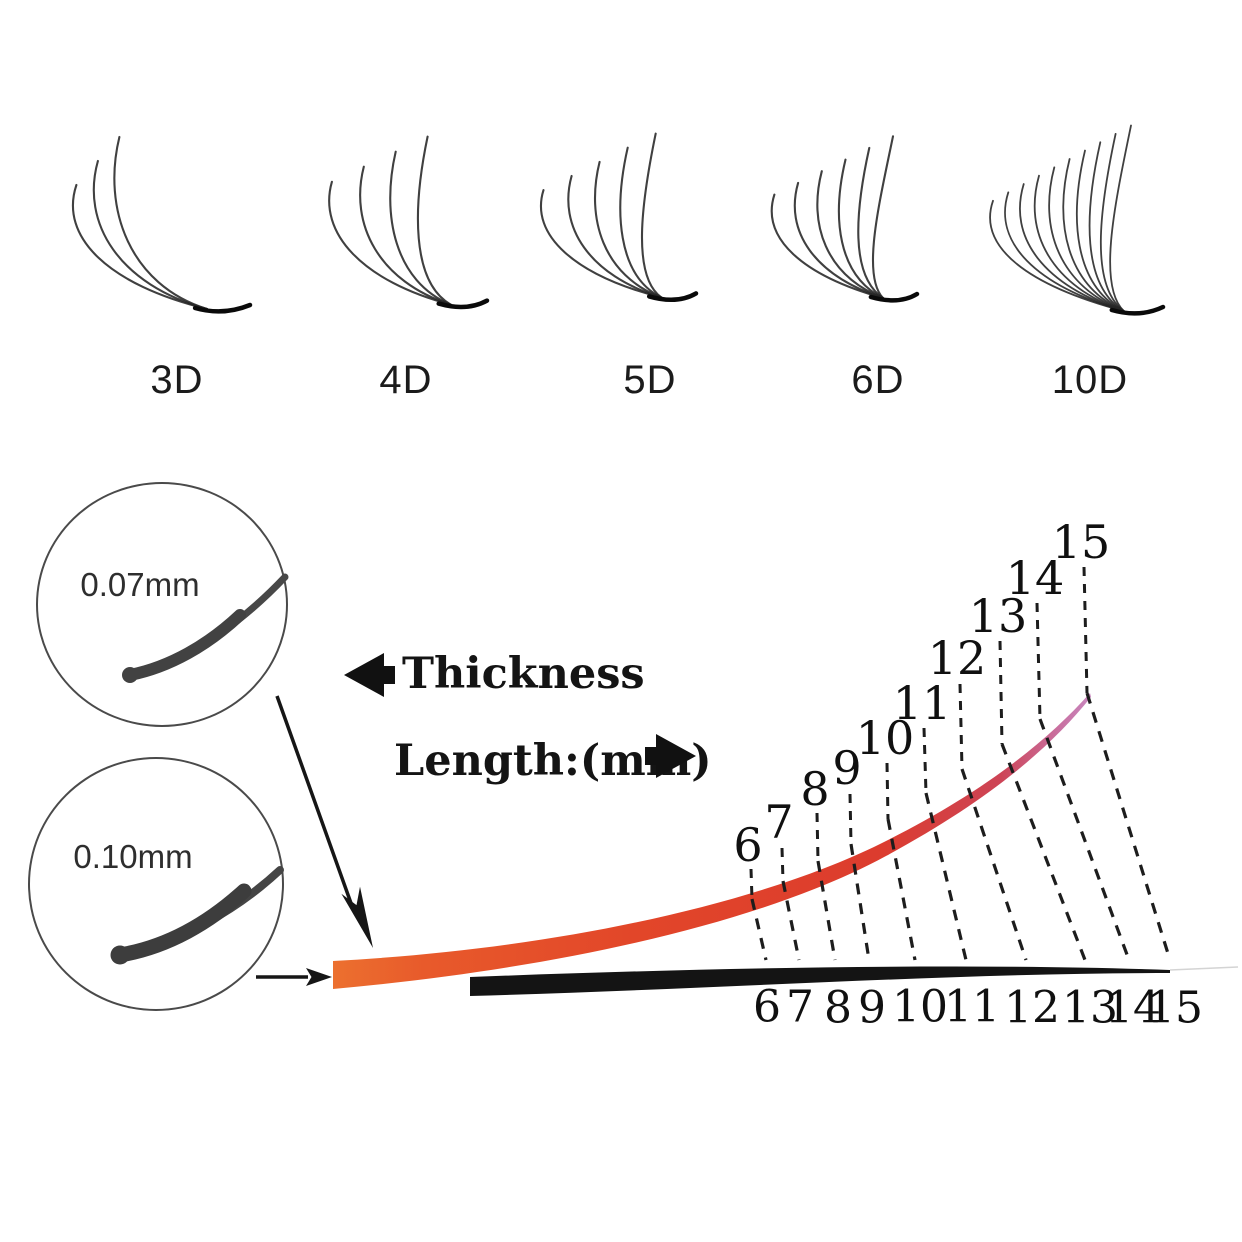 The image size is (1242, 1242). I want to click on fan-label-5d: 5D, so click(650, 380).